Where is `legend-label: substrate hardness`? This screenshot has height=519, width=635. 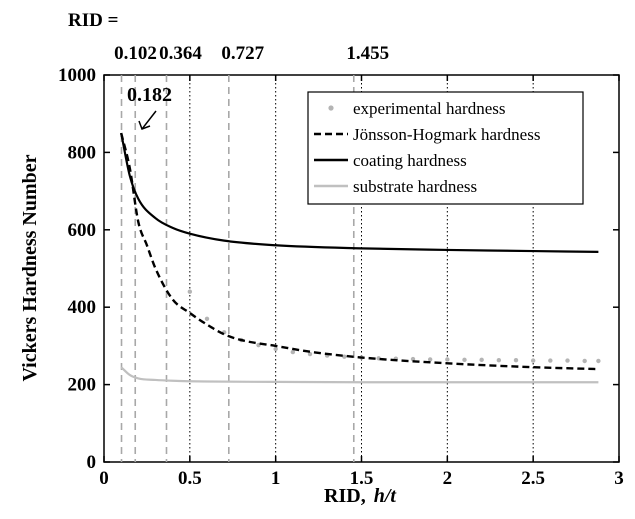 legend-label: substrate hardness is located at coordinates (415, 186).